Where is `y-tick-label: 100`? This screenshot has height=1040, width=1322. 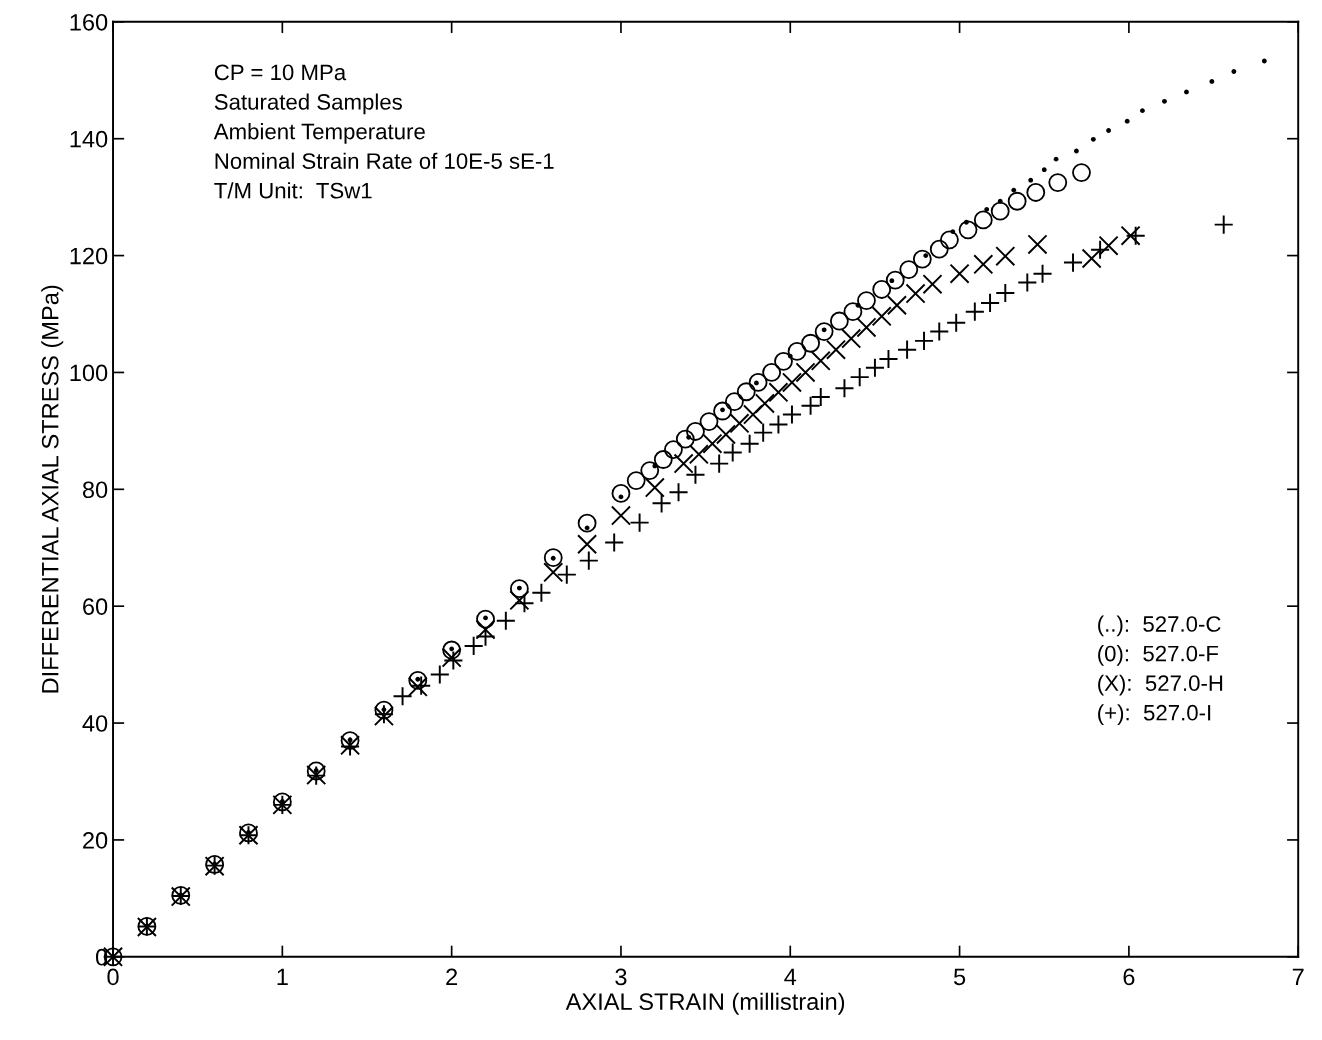
y-tick-label: 100 is located at coordinates (89, 373).